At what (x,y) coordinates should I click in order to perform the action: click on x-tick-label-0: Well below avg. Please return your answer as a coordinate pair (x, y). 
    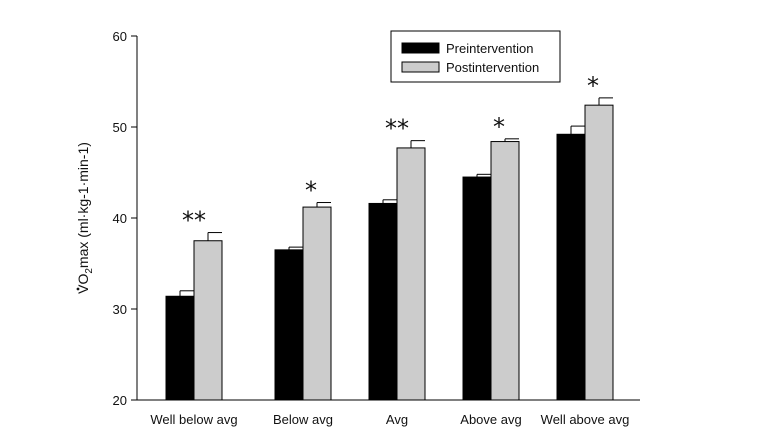
    Looking at the image, I should click on (193, 419).